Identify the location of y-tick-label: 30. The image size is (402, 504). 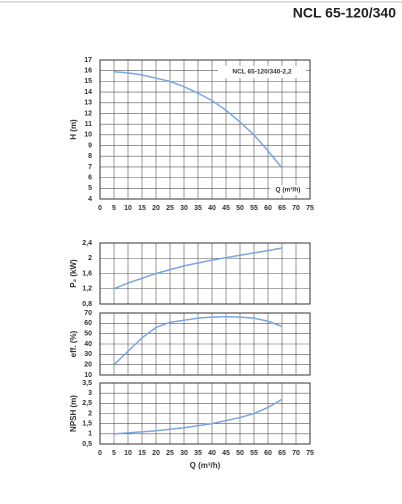
(88, 354).